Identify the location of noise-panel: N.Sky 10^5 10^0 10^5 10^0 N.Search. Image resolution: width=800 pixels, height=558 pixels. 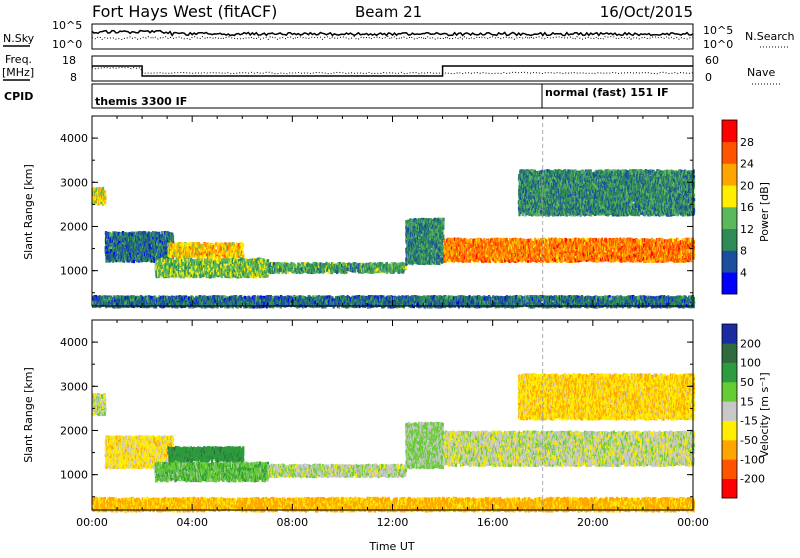
(399, 35).